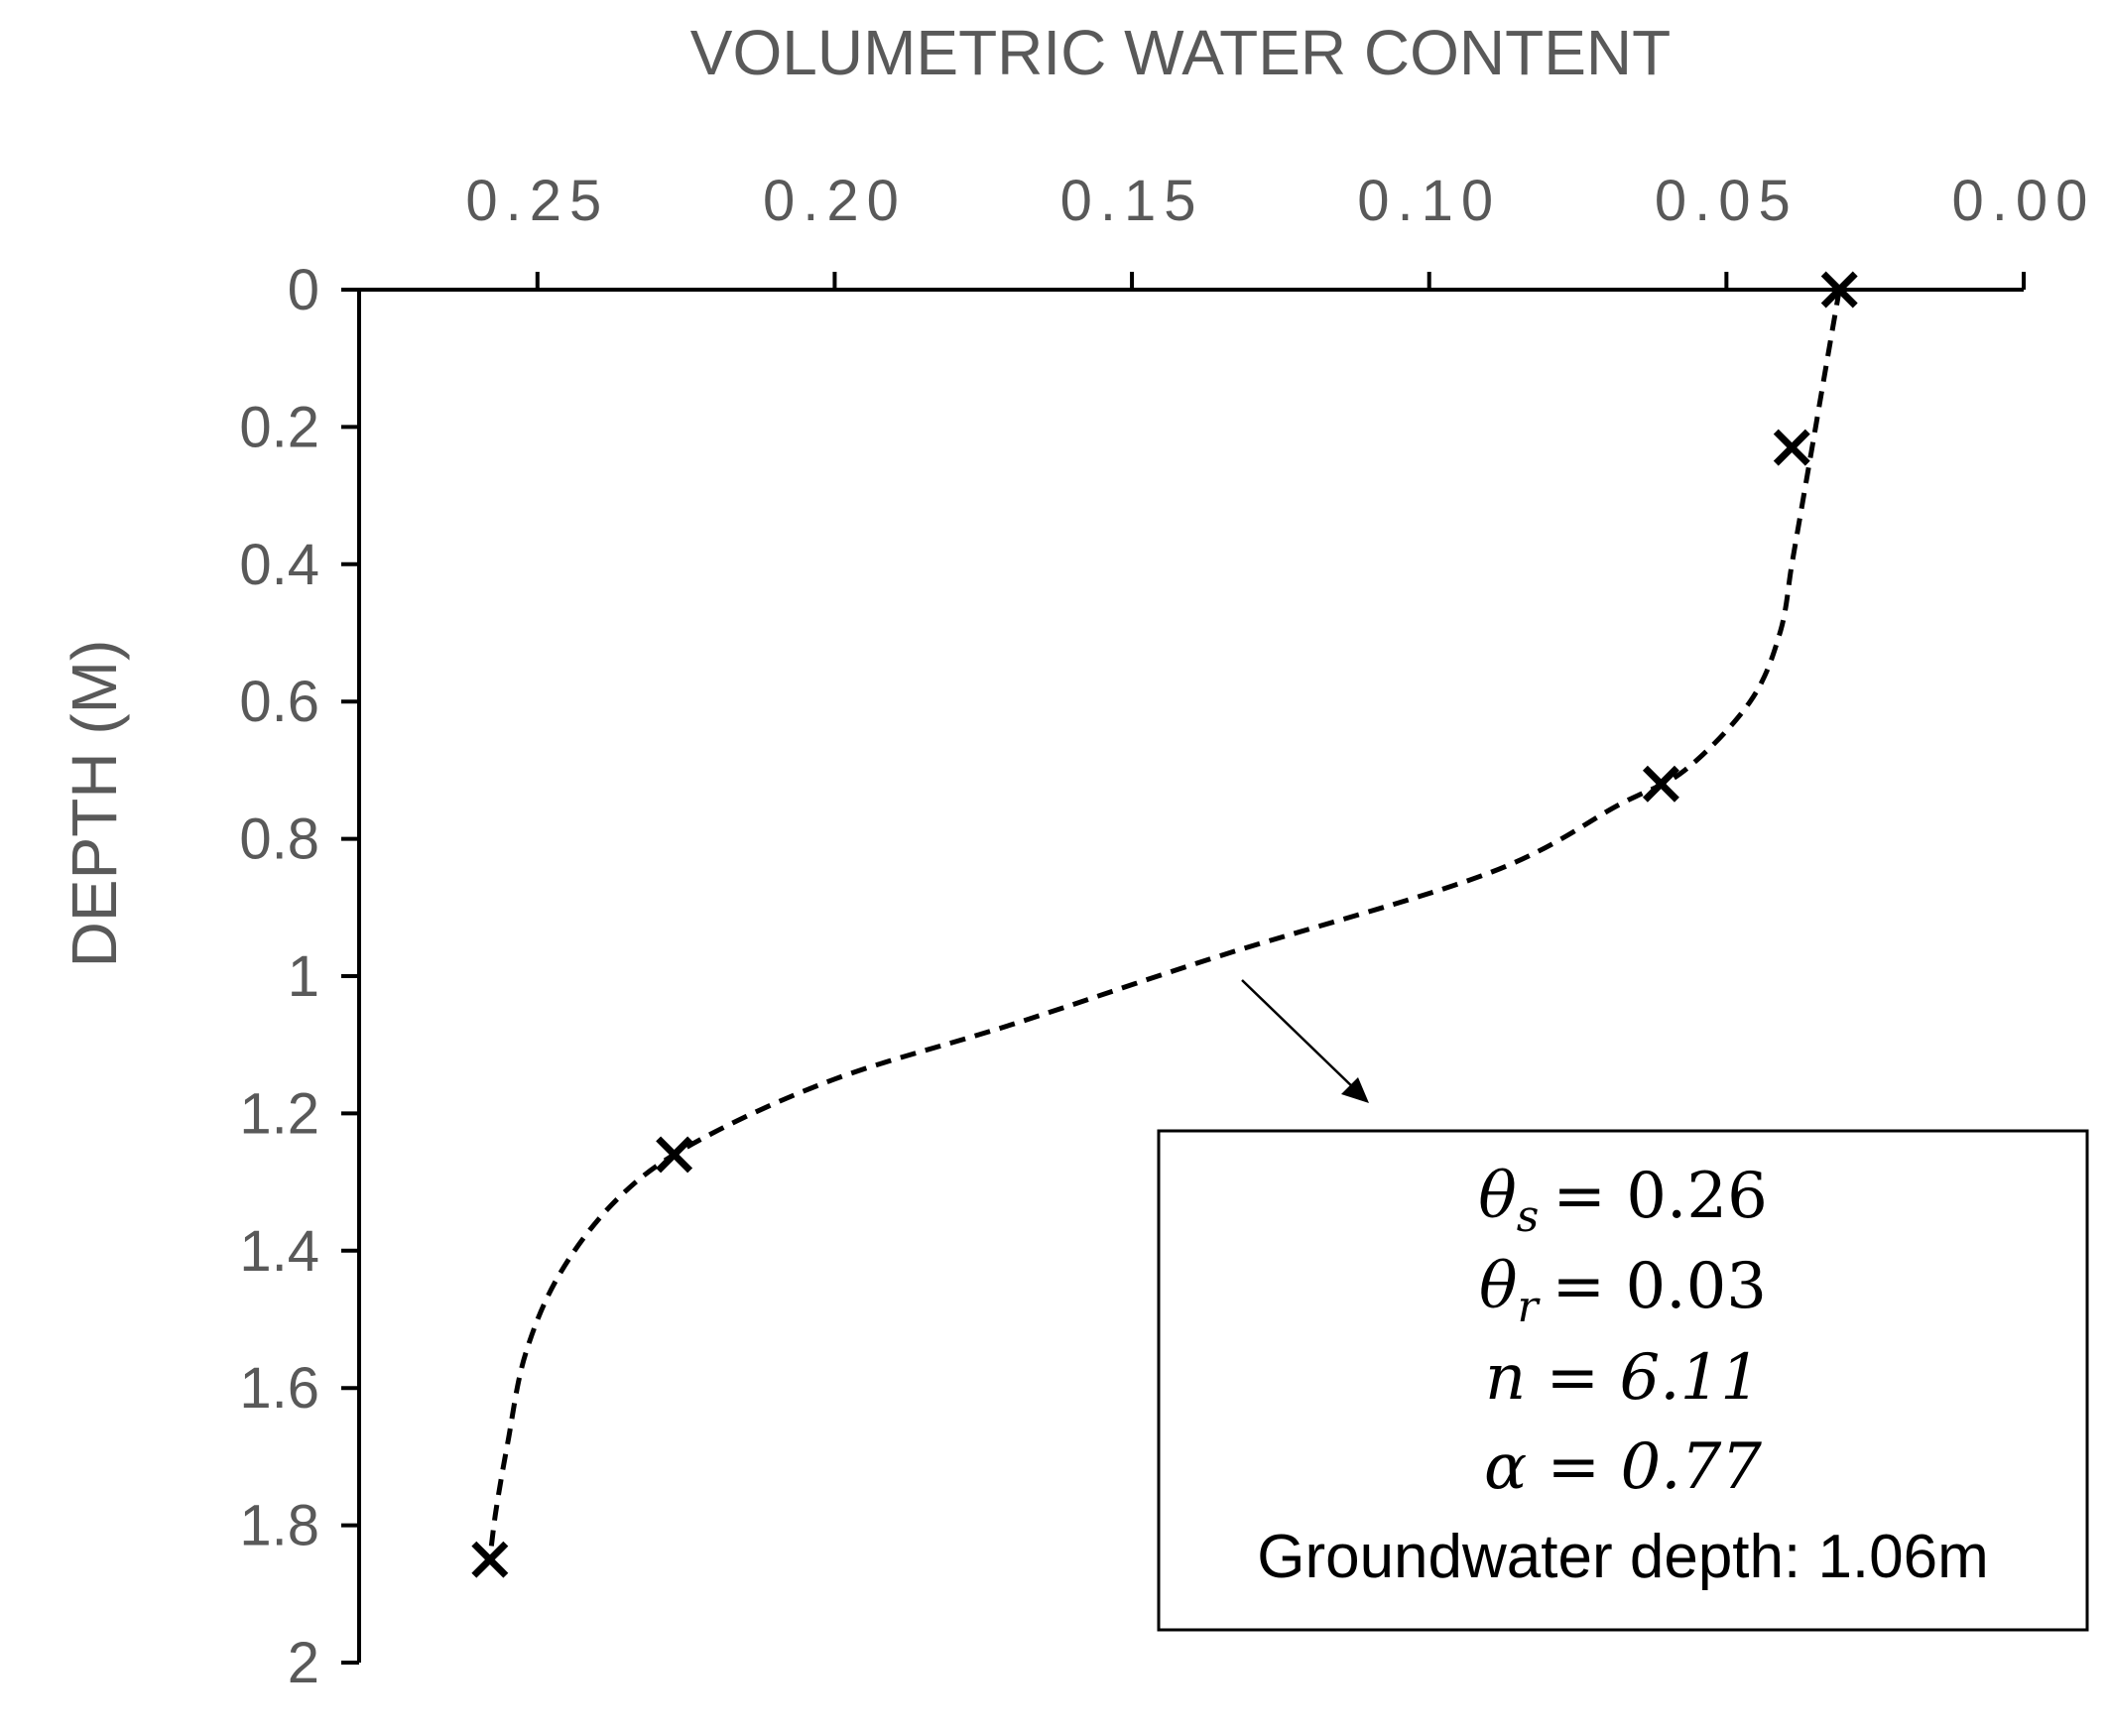 The image size is (2109, 1736). What do you see at coordinates (279, 839) in the screenshot?
I see `y-tick-label: 0.8` at bounding box center [279, 839].